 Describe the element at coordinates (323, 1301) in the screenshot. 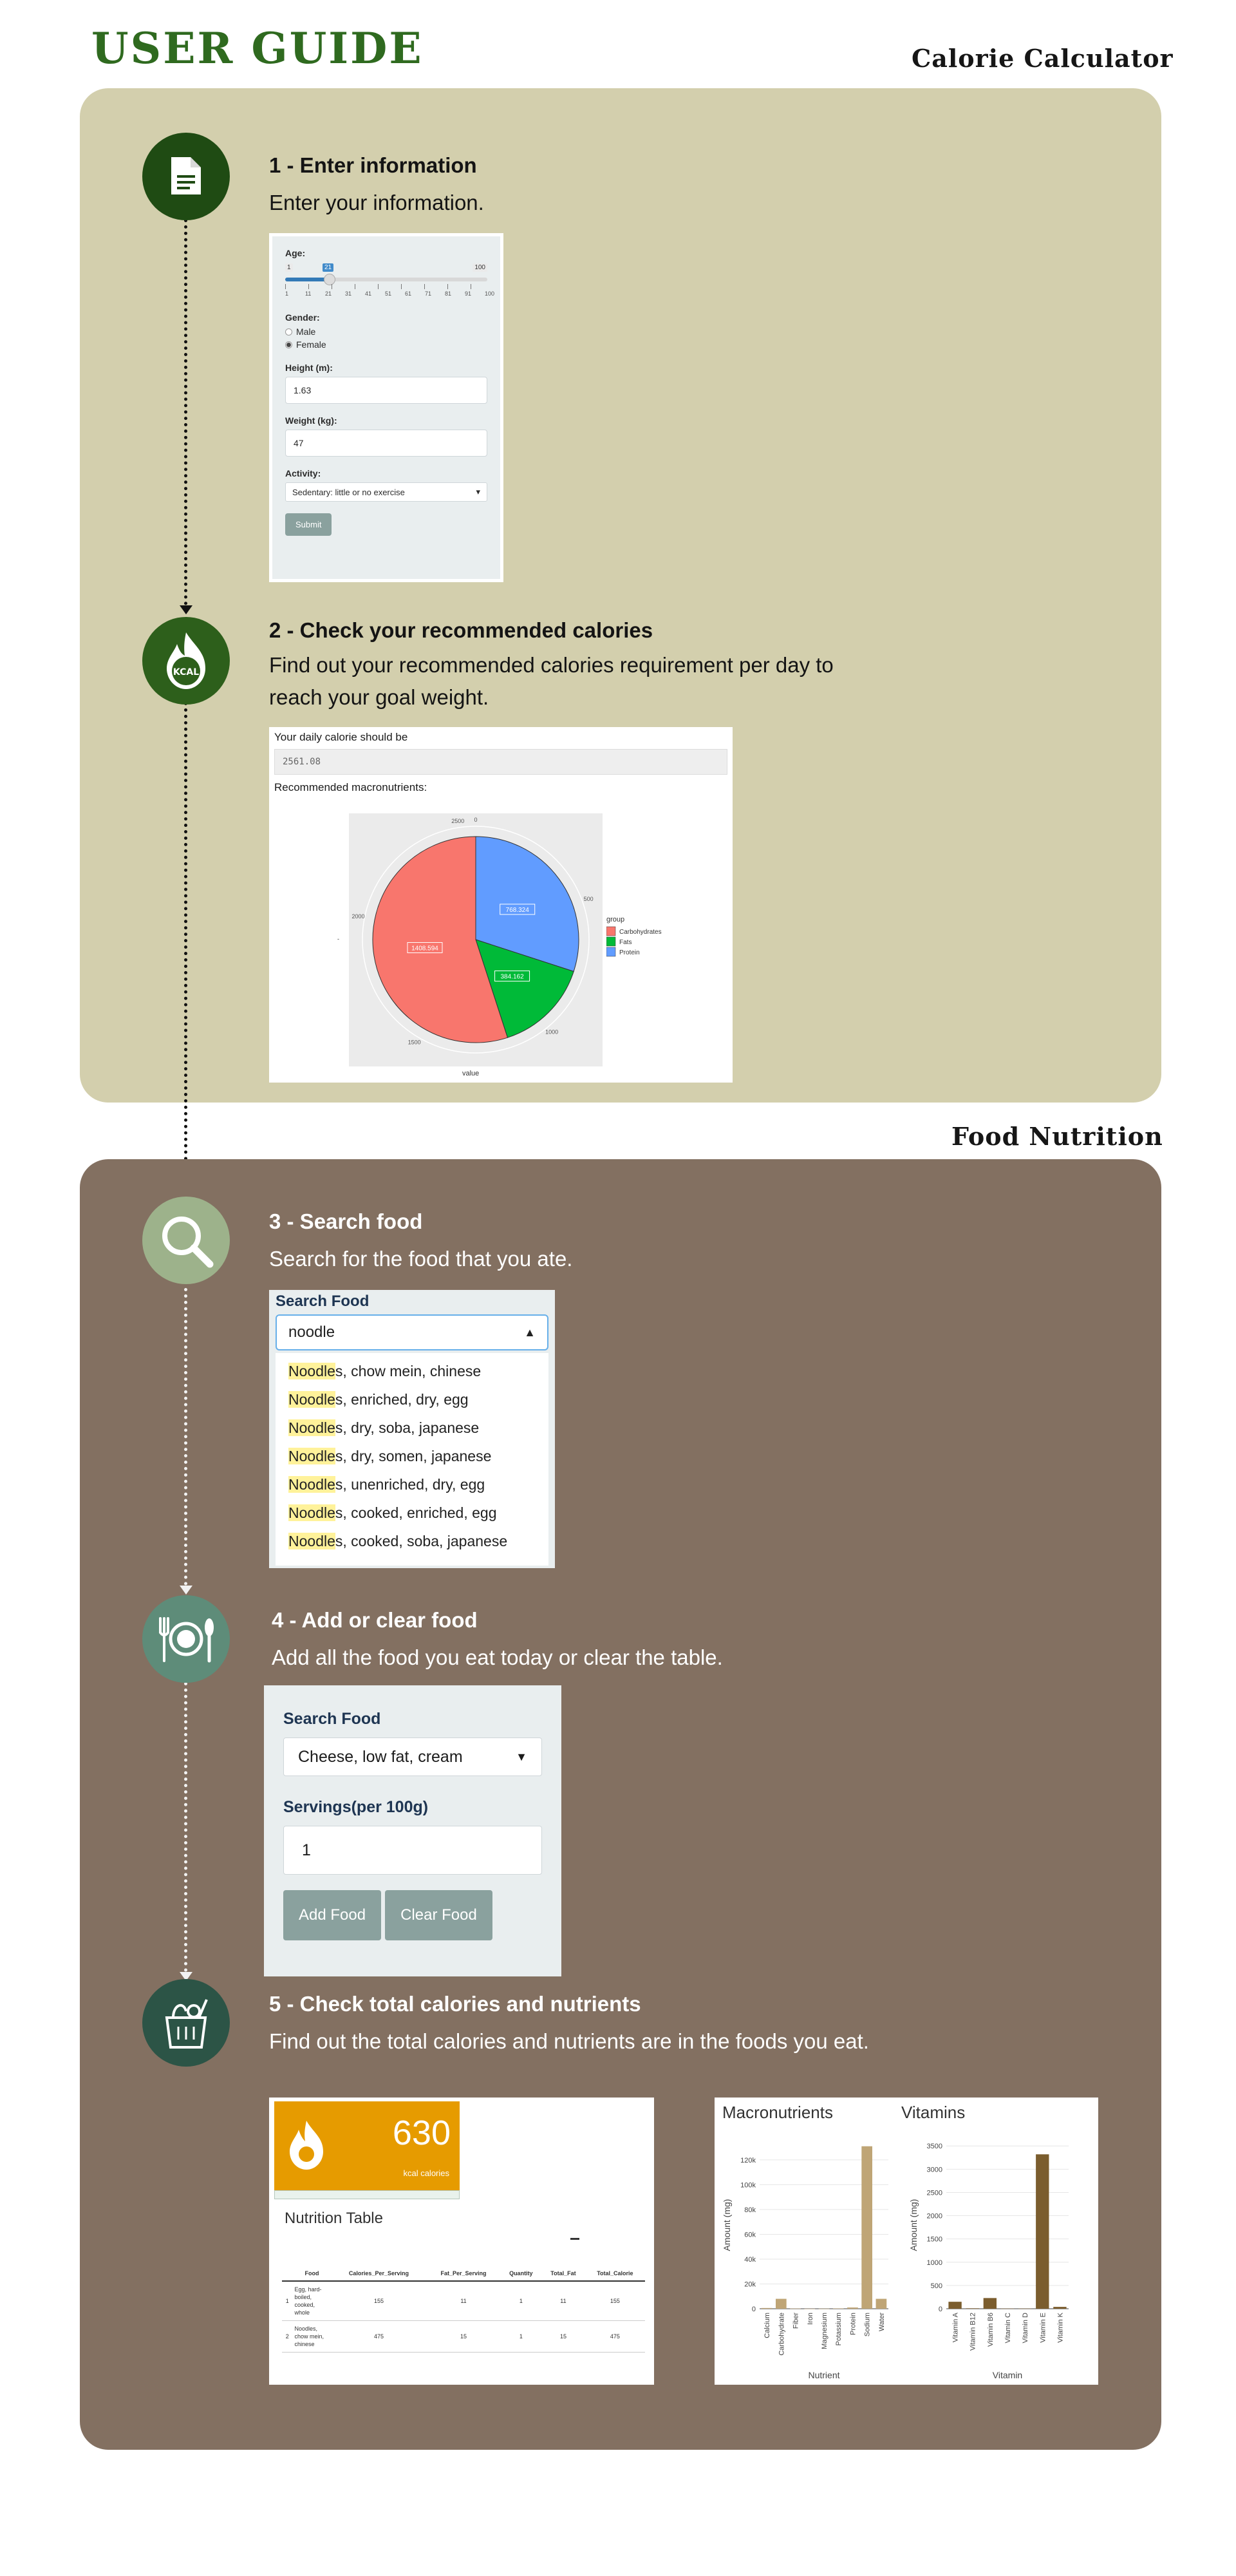

I see `search-food-label: Search Food` at that location.